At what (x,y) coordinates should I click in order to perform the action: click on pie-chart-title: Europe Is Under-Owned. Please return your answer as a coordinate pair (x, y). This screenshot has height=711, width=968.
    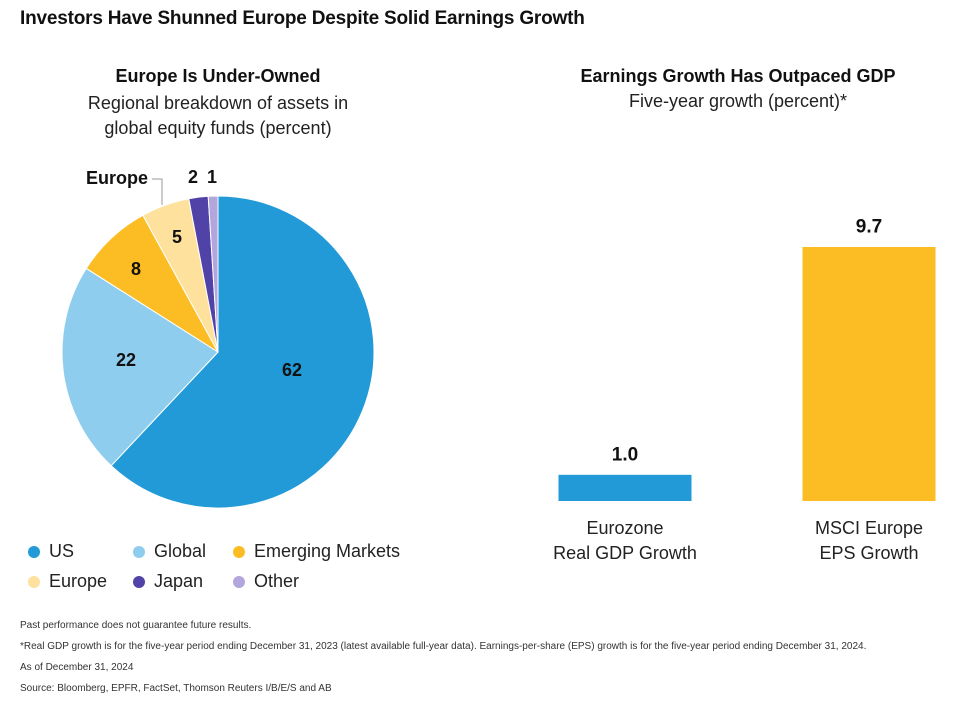
    Looking at the image, I should click on (218, 76).